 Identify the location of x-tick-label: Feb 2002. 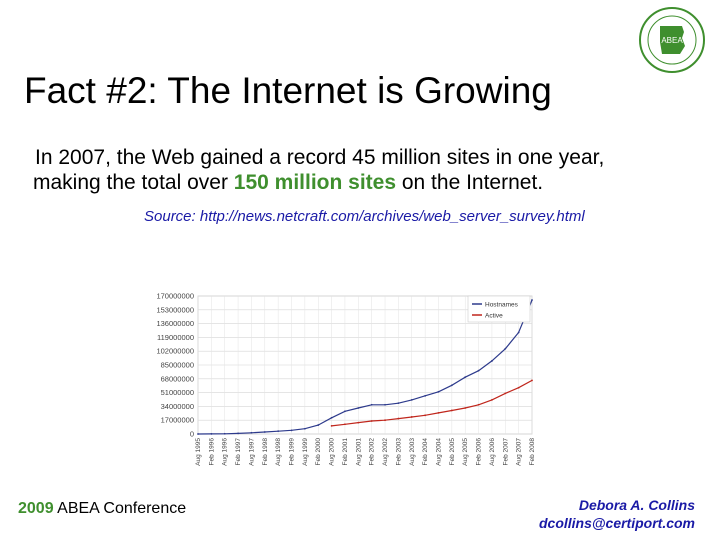
(372, 452).